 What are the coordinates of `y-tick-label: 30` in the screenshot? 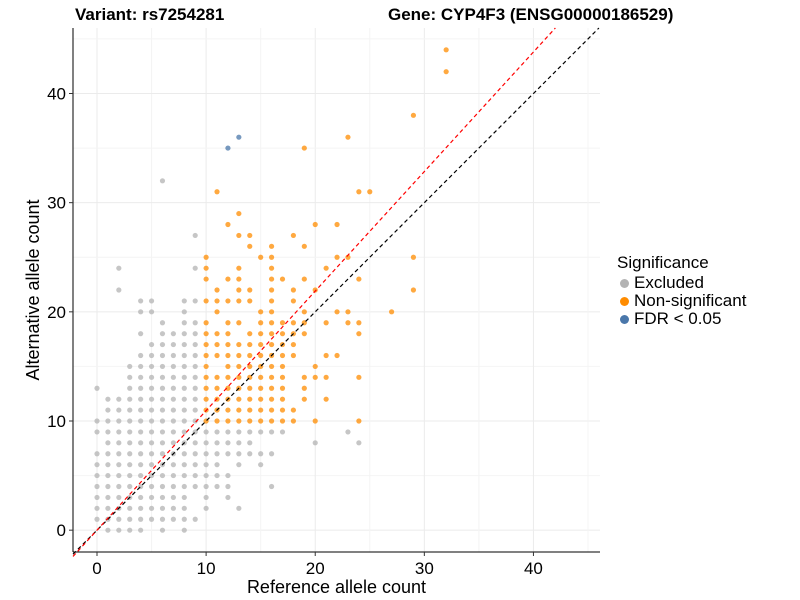 It's located at (56, 203).